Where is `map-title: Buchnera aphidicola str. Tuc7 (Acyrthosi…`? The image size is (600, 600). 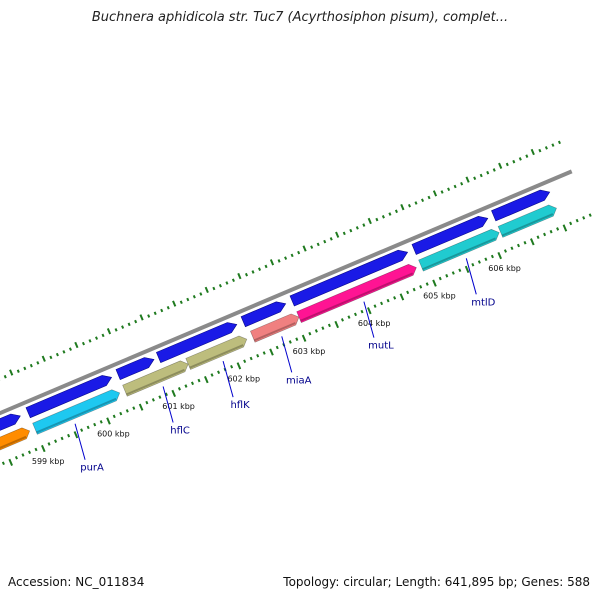
map-title: Buchnera aphidicola str. Tuc7 (Acyrthosi… is located at coordinates (300, 17).